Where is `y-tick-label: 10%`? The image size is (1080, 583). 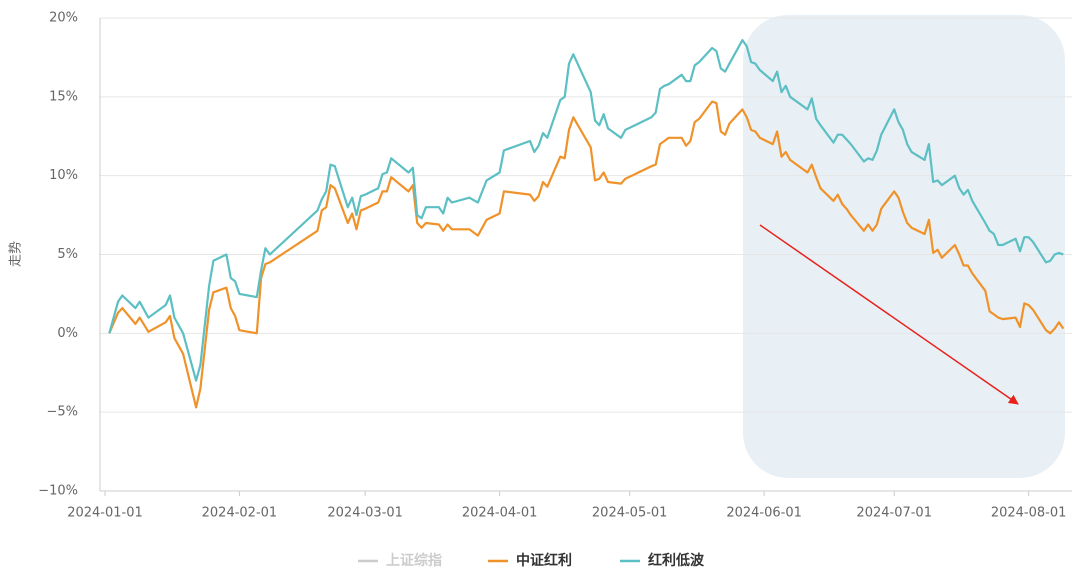 y-tick-label: 10% is located at coordinates (63, 175).